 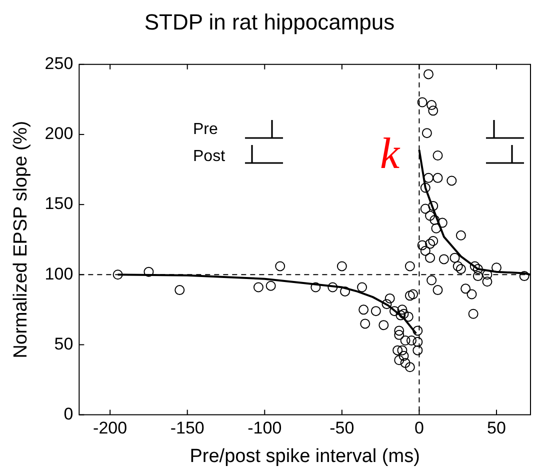 I want to click on x-tick-label: -100, so click(x=265, y=428).